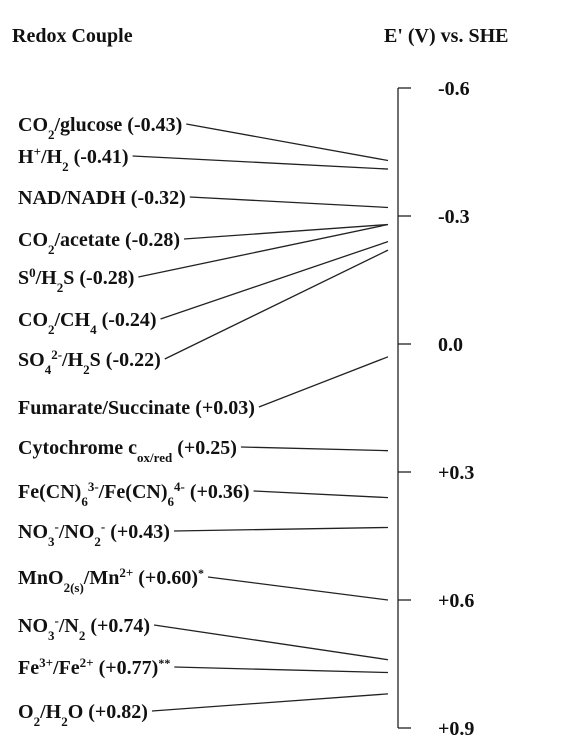 This screenshot has width=586, height=740. Describe the element at coordinates (168, 578) in the screenshot. I see `potential-label: (+0.60)` at that location.